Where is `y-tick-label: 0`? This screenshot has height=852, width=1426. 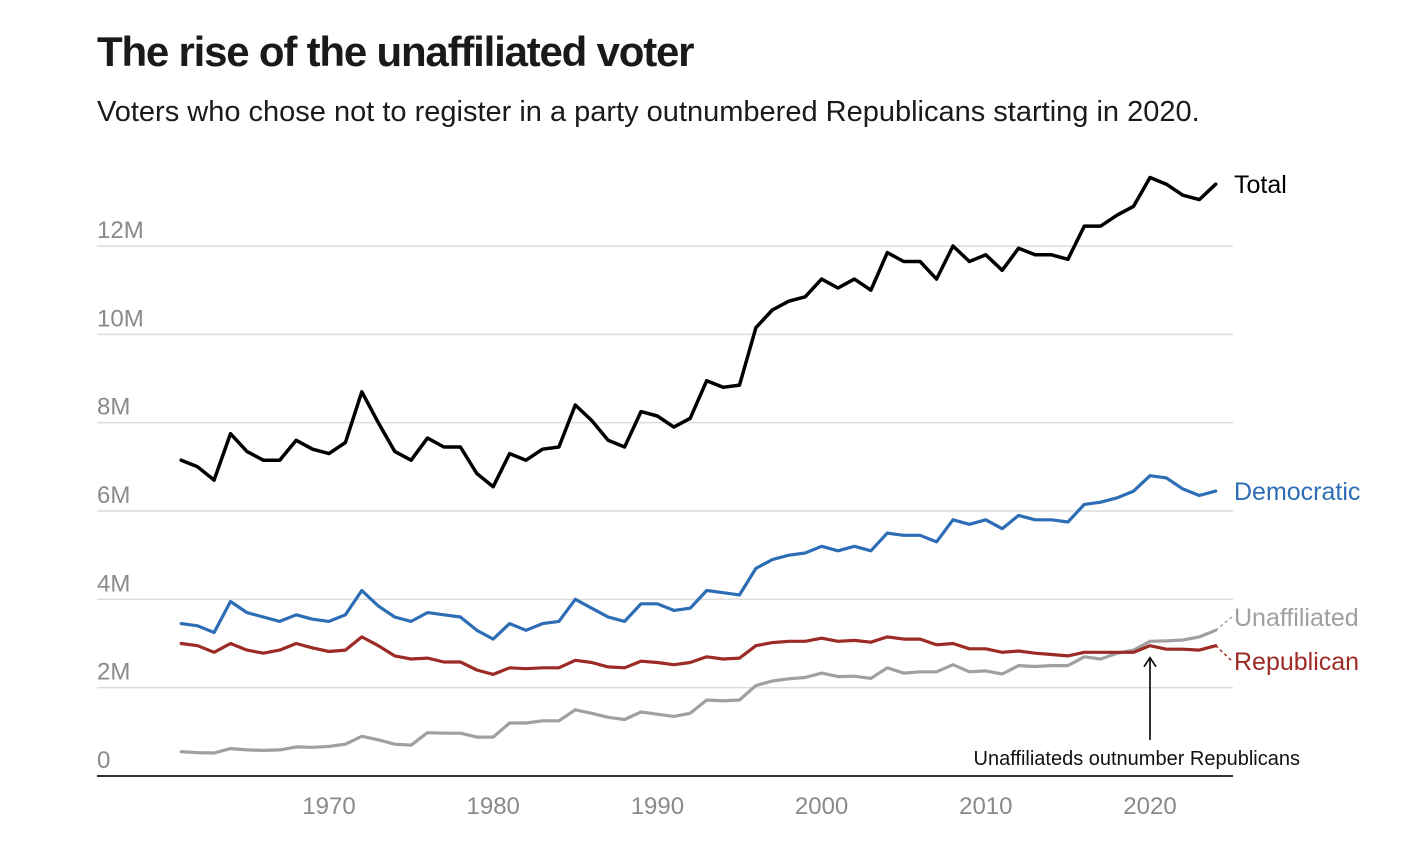 y-tick-label: 0 is located at coordinates (103, 760).